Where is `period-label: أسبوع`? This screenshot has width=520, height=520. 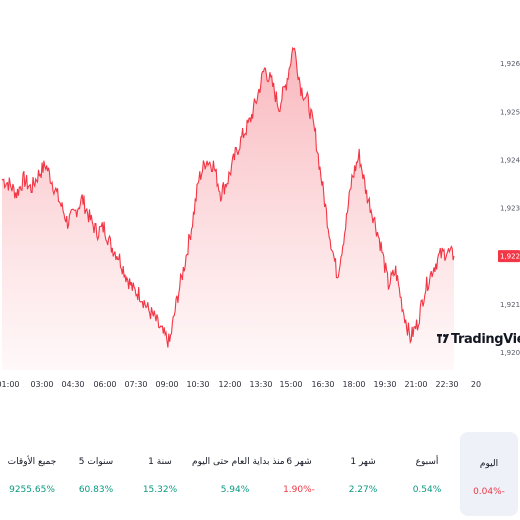
period-label: أسبوع is located at coordinates (427, 462).